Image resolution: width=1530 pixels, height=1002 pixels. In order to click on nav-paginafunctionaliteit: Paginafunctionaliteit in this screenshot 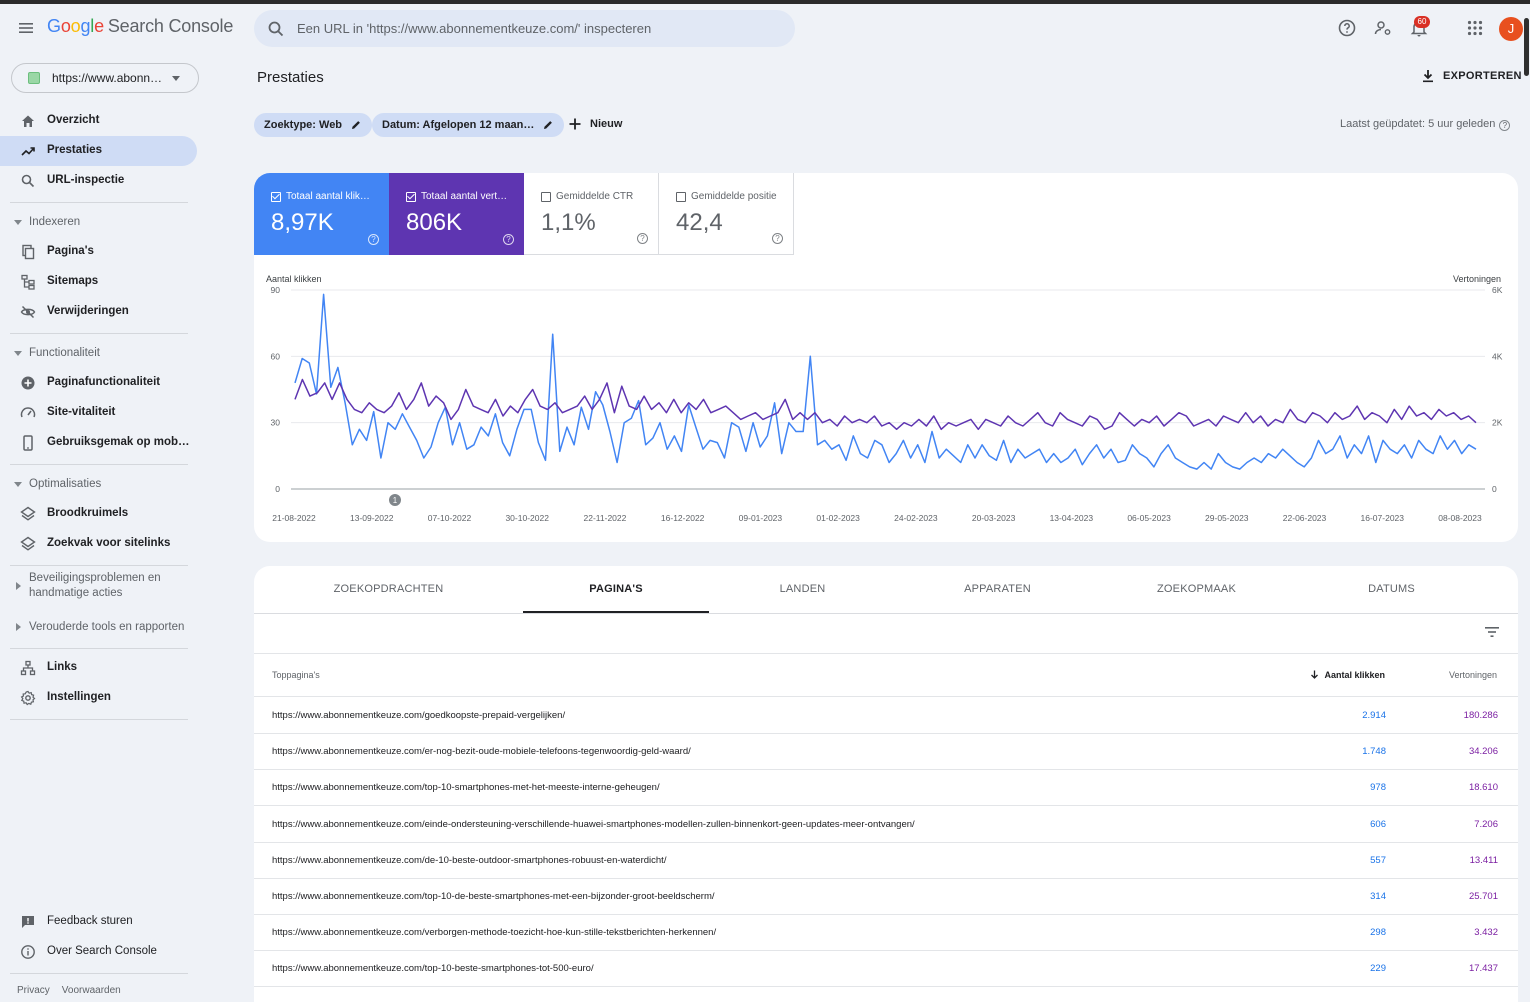, I will do `click(98, 383)`.